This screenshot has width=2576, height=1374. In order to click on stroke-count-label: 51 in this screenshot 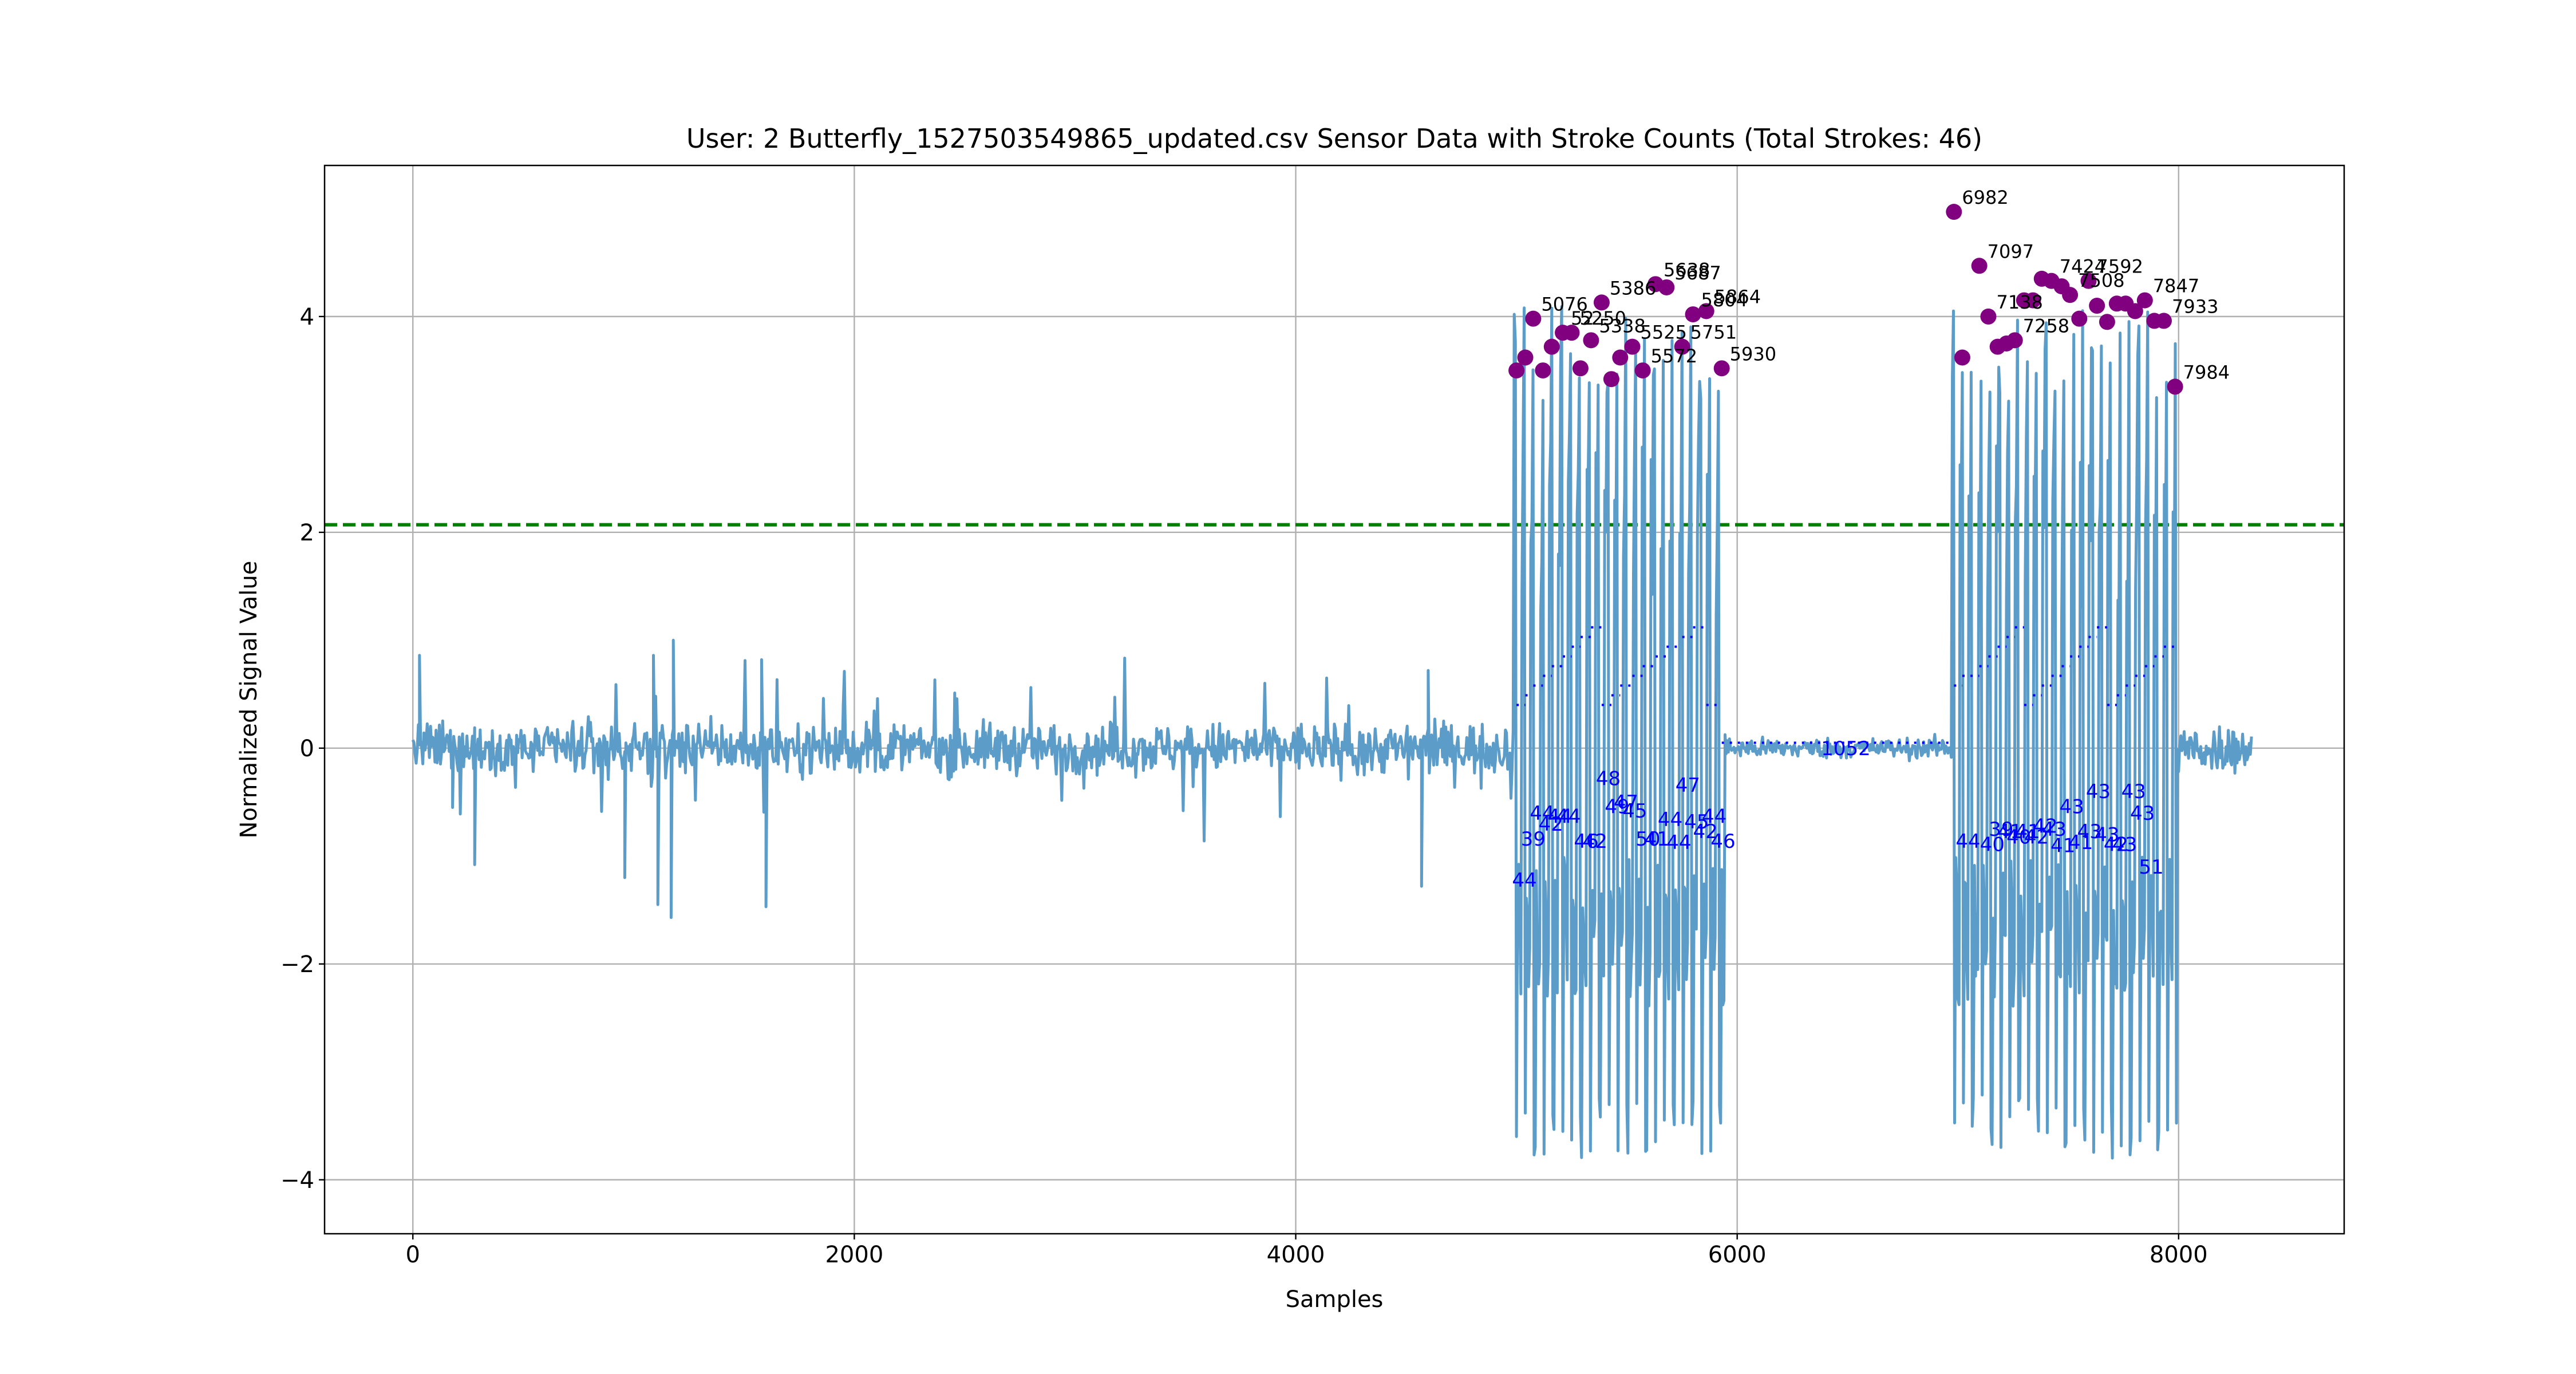, I will do `click(2151, 868)`.